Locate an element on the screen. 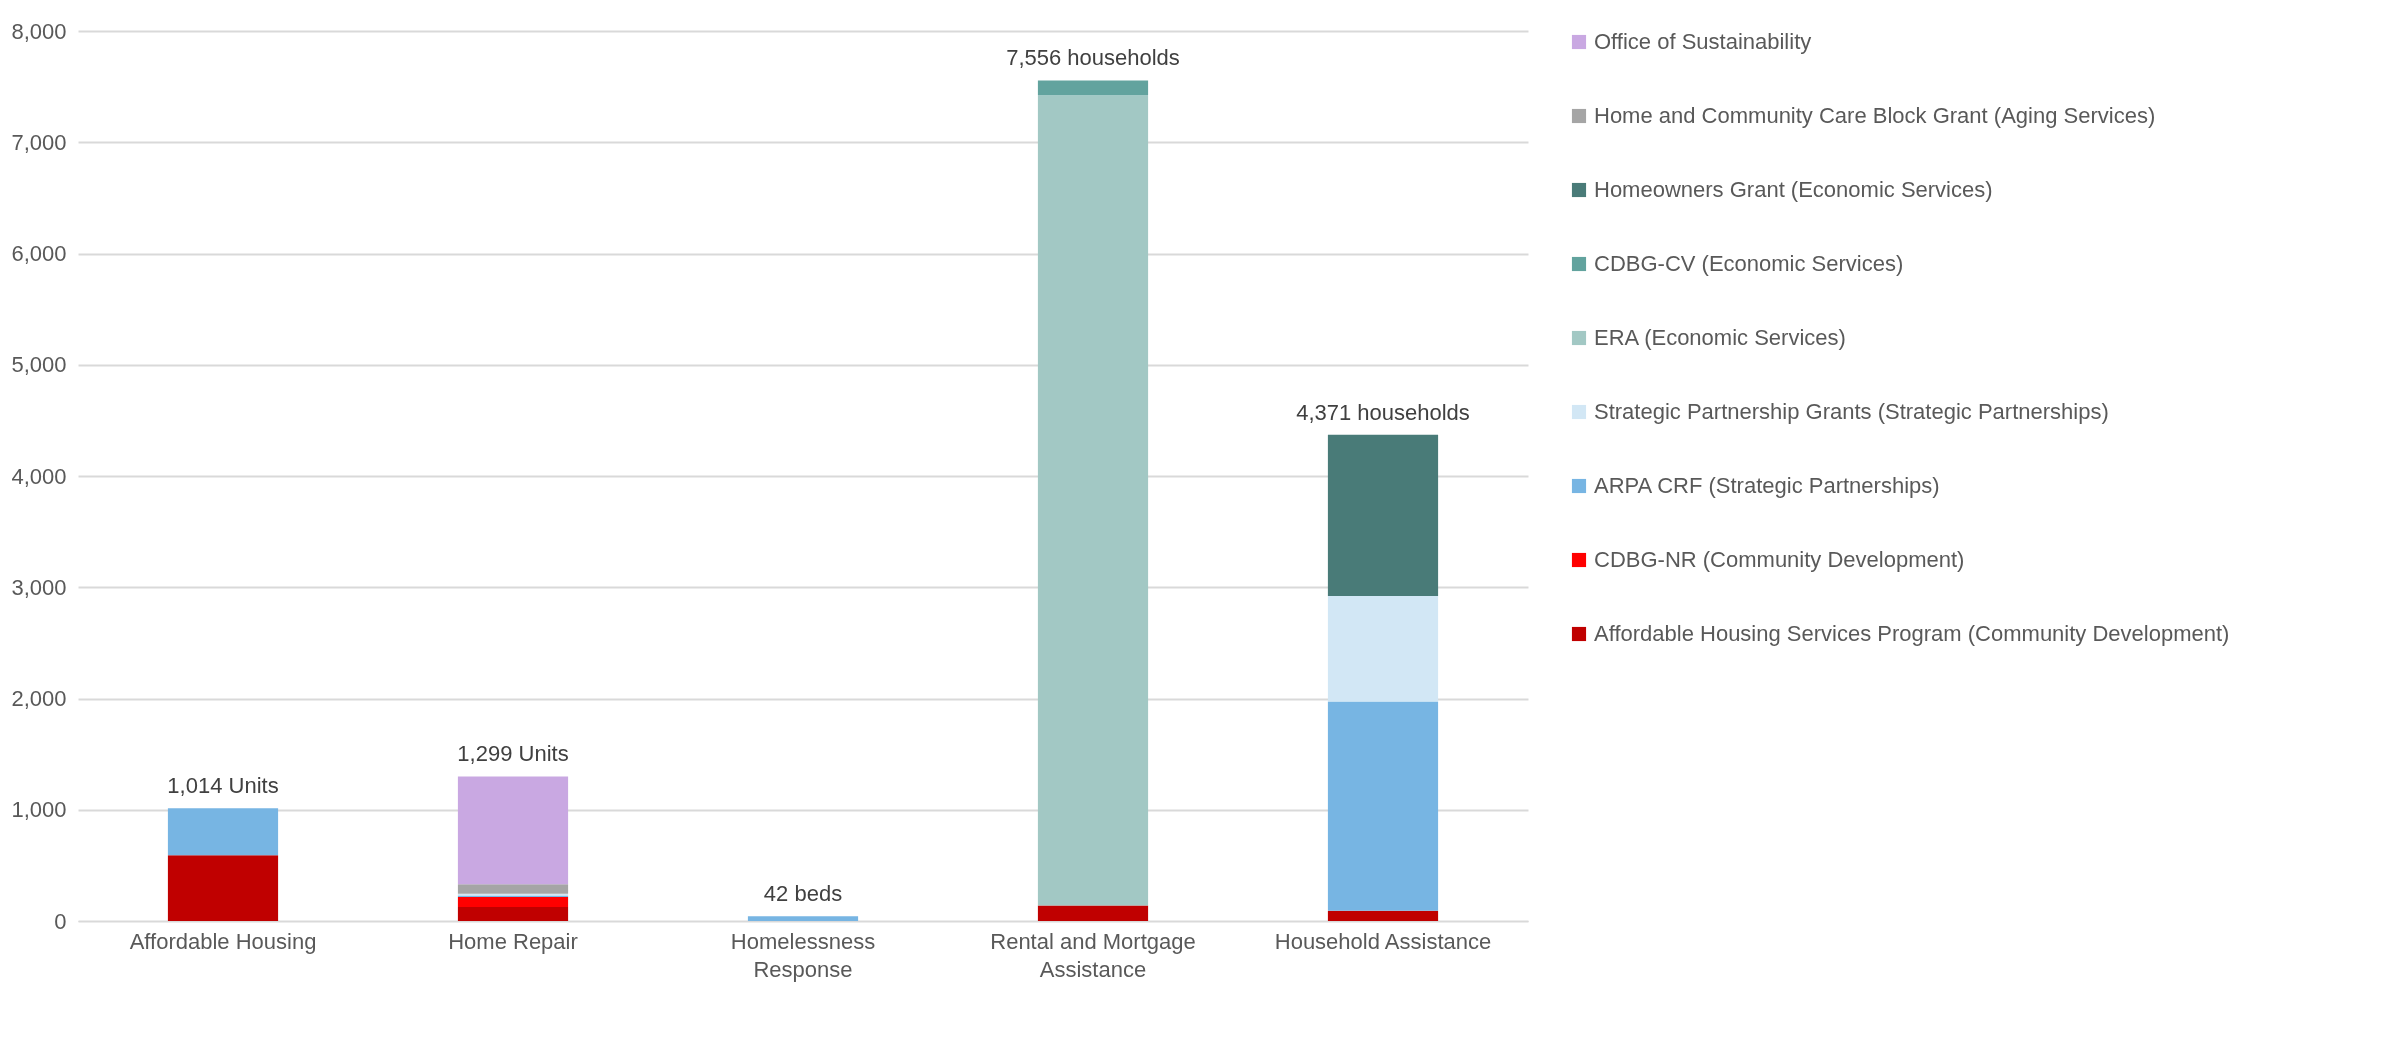 The width and height of the screenshot is (2385, 1045). legend-label: Homeowners Grant (Economic Services) is located at coordinates (1793, 189).